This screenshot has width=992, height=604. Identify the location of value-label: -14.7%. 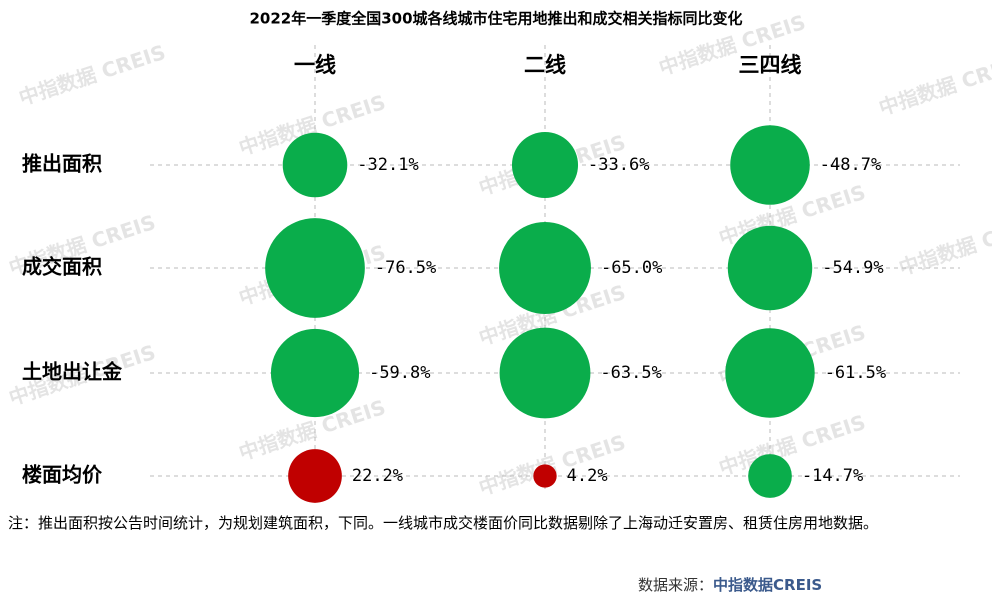
(832, 476).